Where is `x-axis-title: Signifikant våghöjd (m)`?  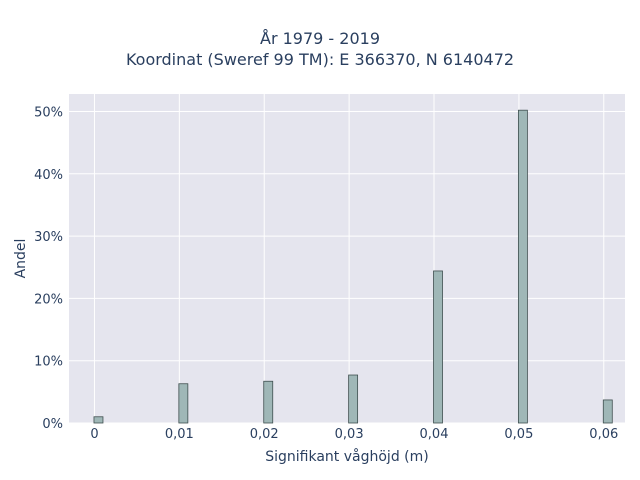 x-axis-title: Signifikant våghöjd (m) is located at coordinates (346, 456).